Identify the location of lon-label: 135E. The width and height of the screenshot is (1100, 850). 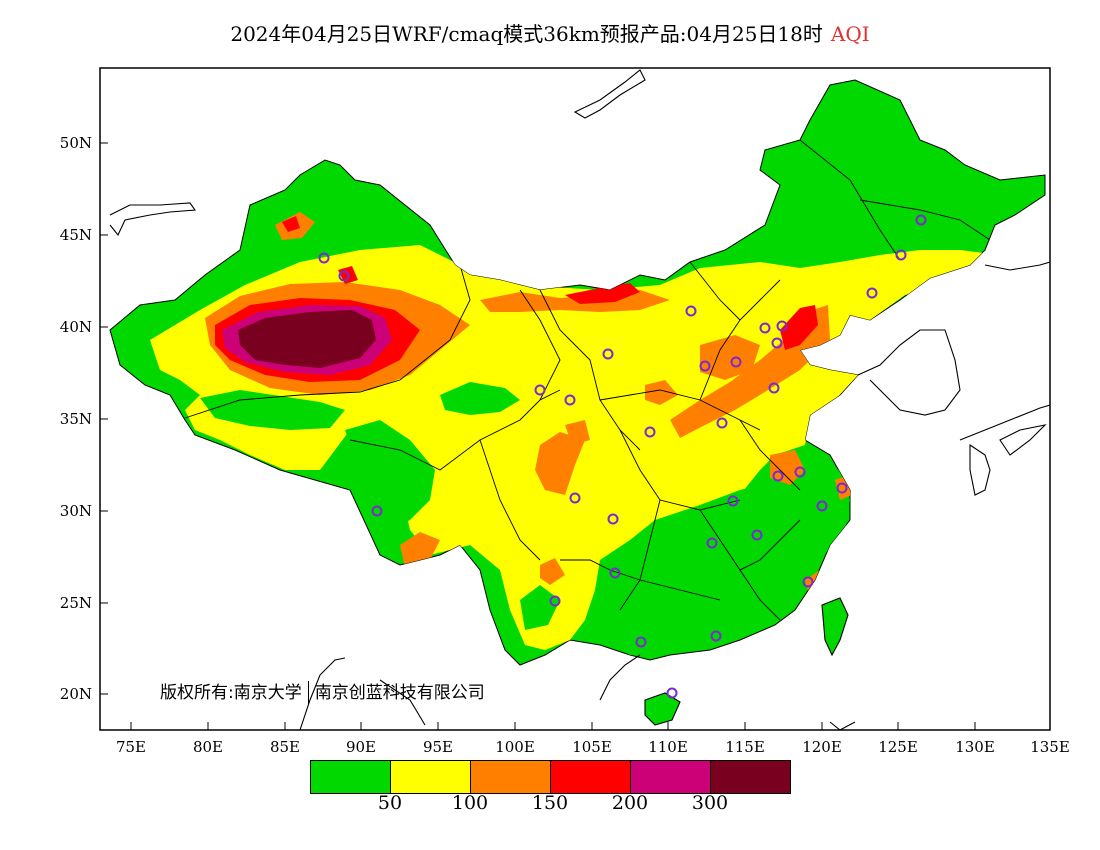
(1050, 747).